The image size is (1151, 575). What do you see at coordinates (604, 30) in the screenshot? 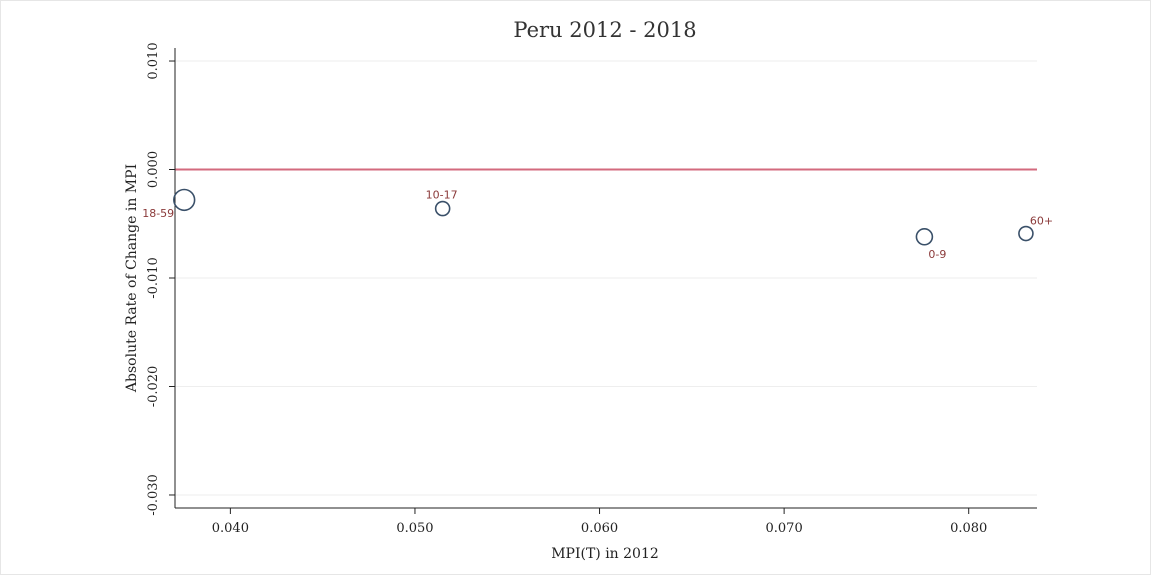
I see `chart-title: Peru 2012 - 2018` at bounding box center [604, 30].